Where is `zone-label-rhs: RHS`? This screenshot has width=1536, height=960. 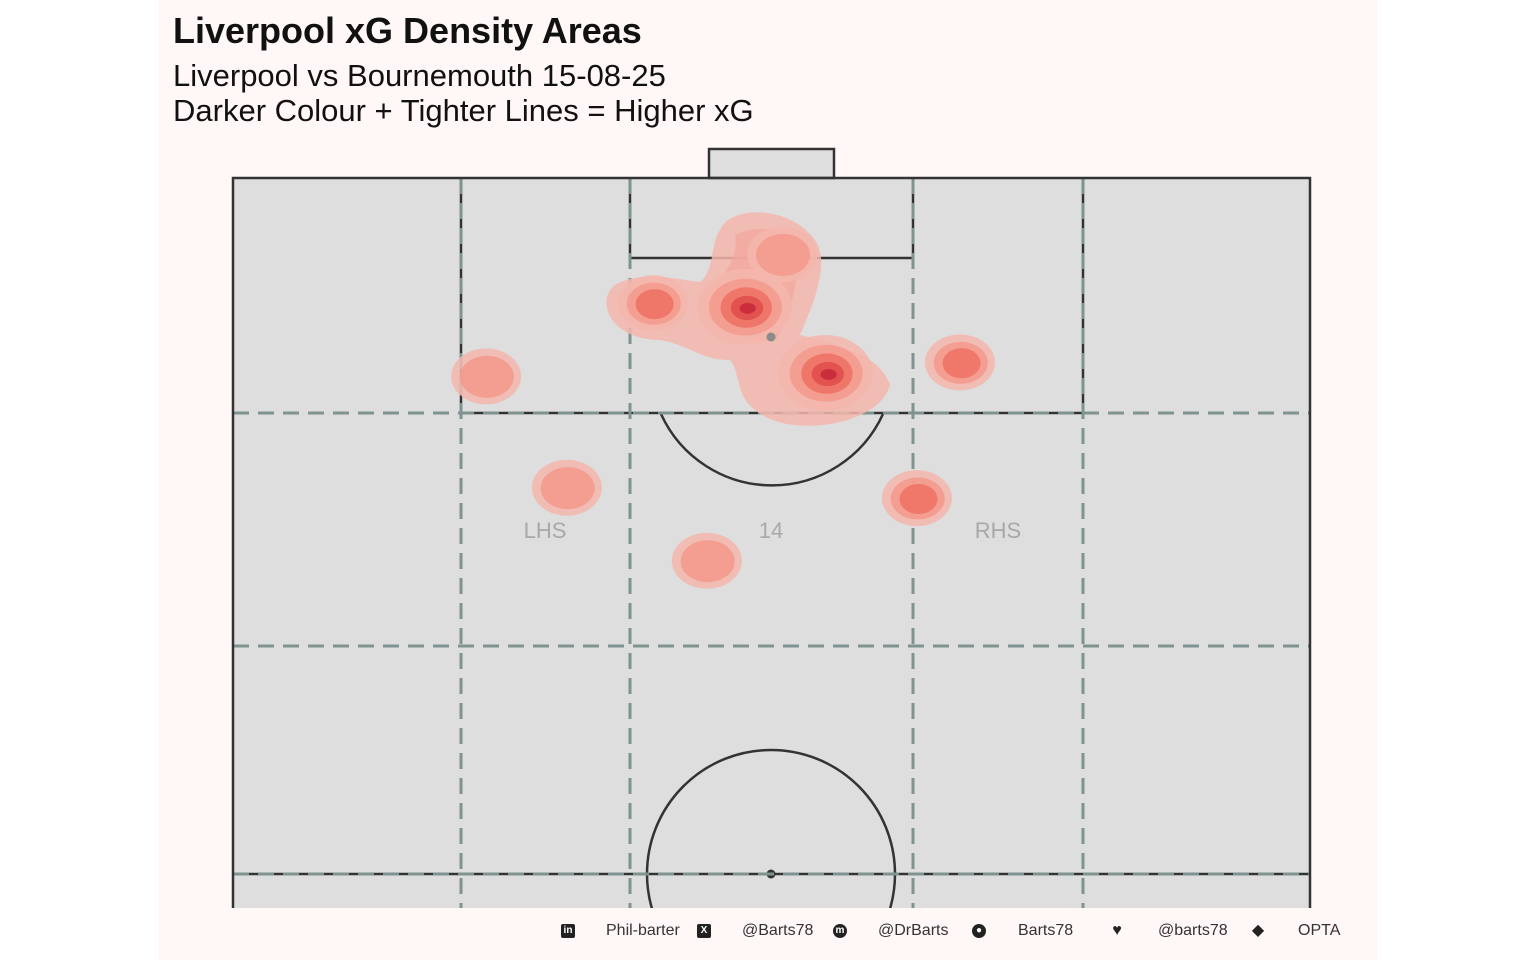 zone-label-rhs: RHS is located at coordinates (998, 530).